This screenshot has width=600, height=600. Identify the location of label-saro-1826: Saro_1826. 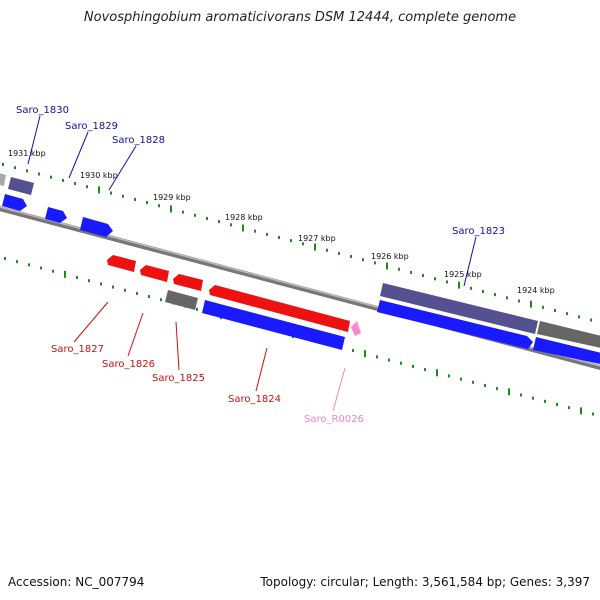
(128, 364).